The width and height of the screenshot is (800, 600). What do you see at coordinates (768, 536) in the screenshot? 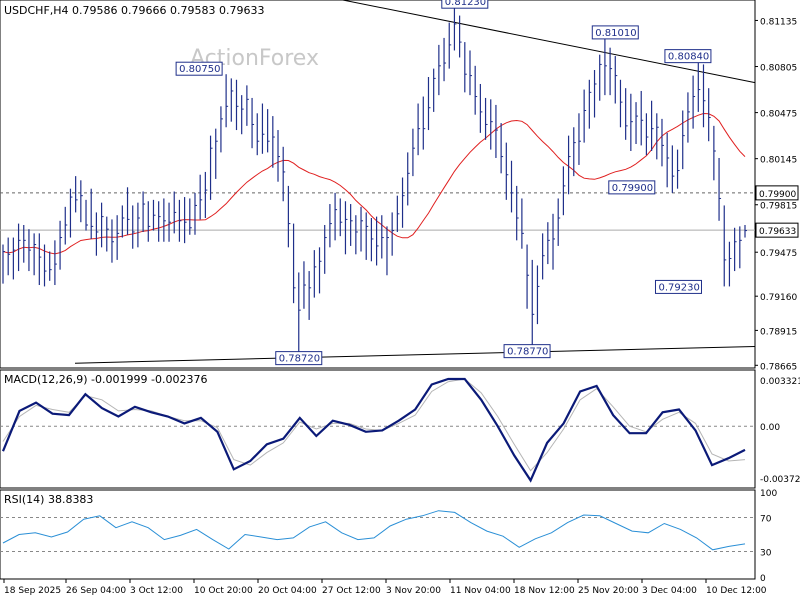
I see `rsi-axis: 100 70 30 0` at bounding box center [768, 536].